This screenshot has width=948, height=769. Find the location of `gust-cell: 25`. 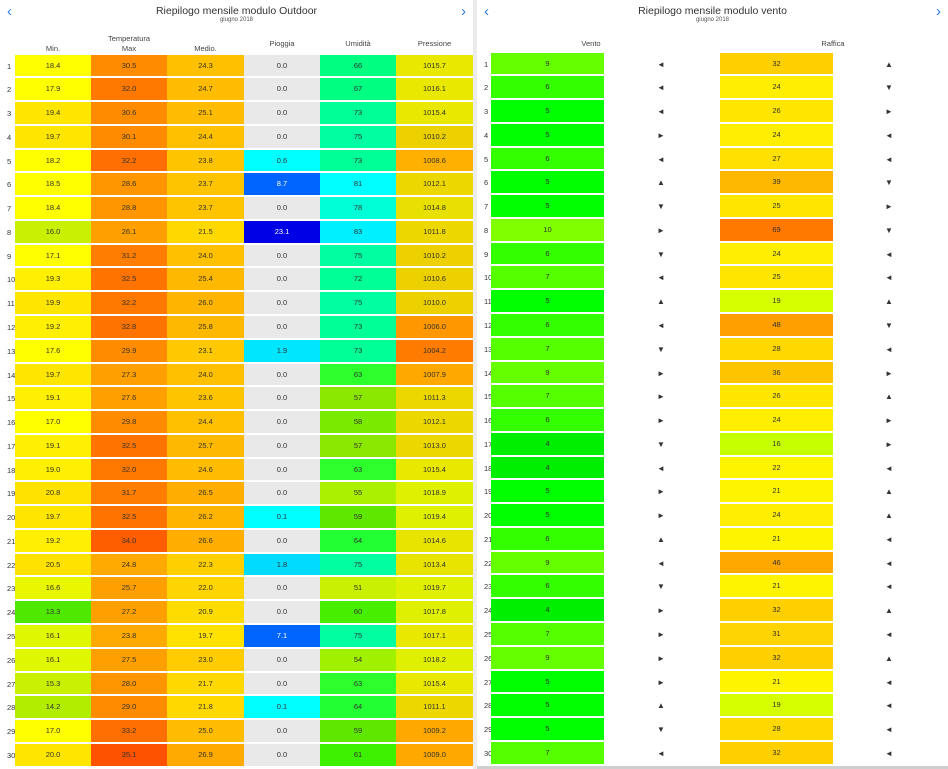

gust-cell: 25 is located at coordinates (776, 278).